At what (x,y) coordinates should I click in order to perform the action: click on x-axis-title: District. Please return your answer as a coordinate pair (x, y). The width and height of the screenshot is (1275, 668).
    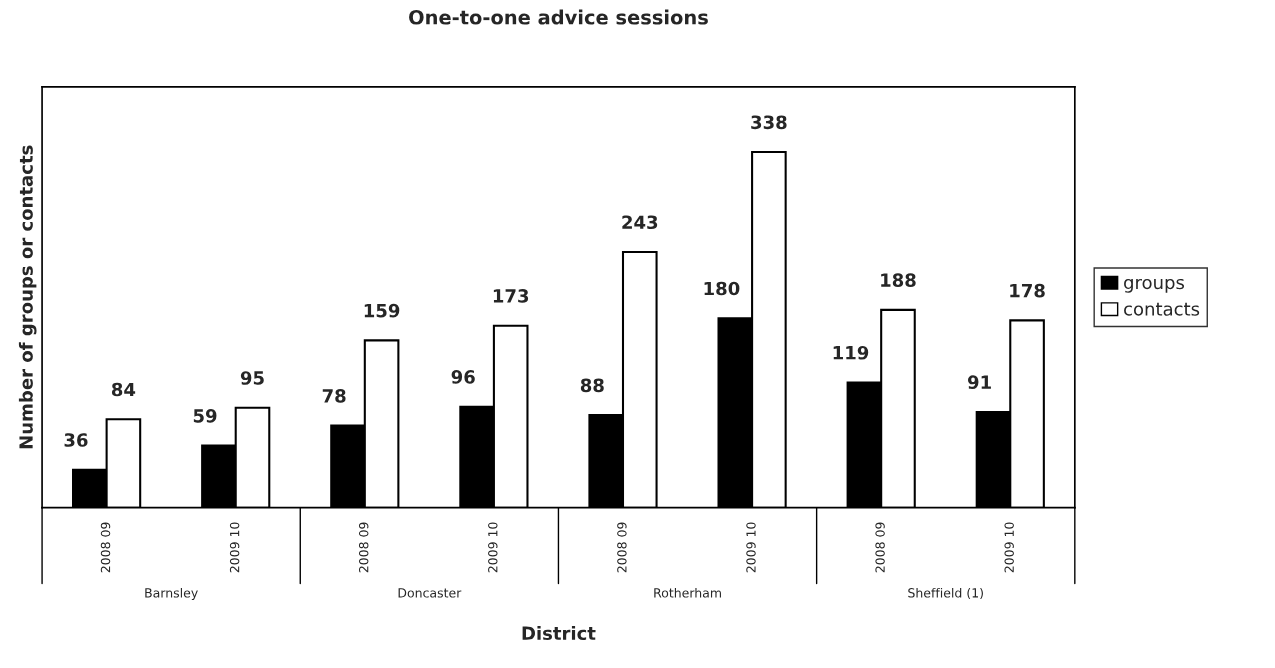
    Looking at the image, I should click on (559, 633).